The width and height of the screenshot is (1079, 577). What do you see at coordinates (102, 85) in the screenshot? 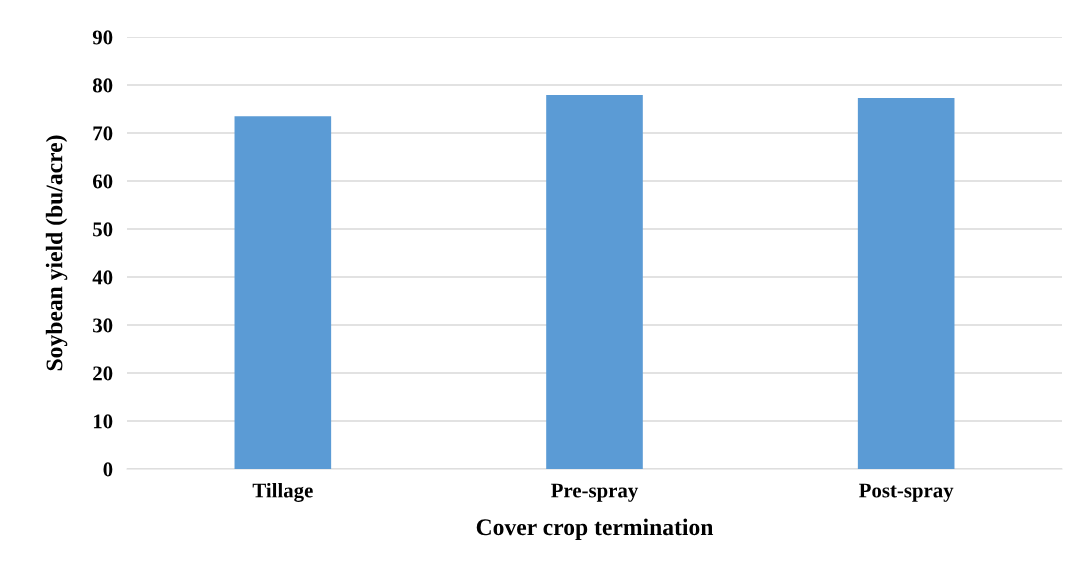
I see `y-tick-label: 80` at bounding box center [102, 85].